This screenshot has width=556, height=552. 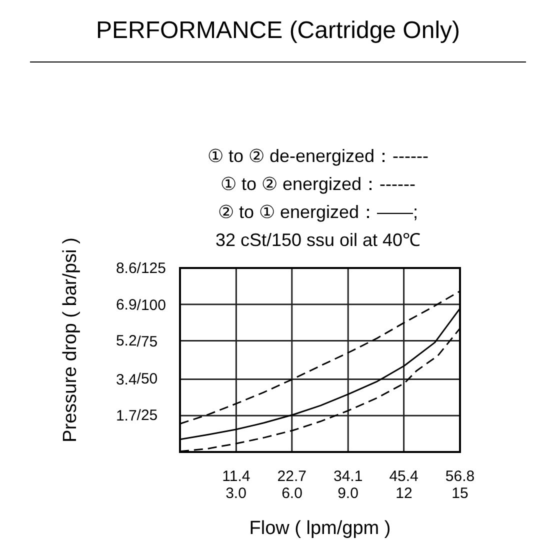 What do you see at coordinates (278, 30) in the screenshot?
I see `chart-title: PERFORMANCE (Cartridge Only)` at bounding box center [278, 30].